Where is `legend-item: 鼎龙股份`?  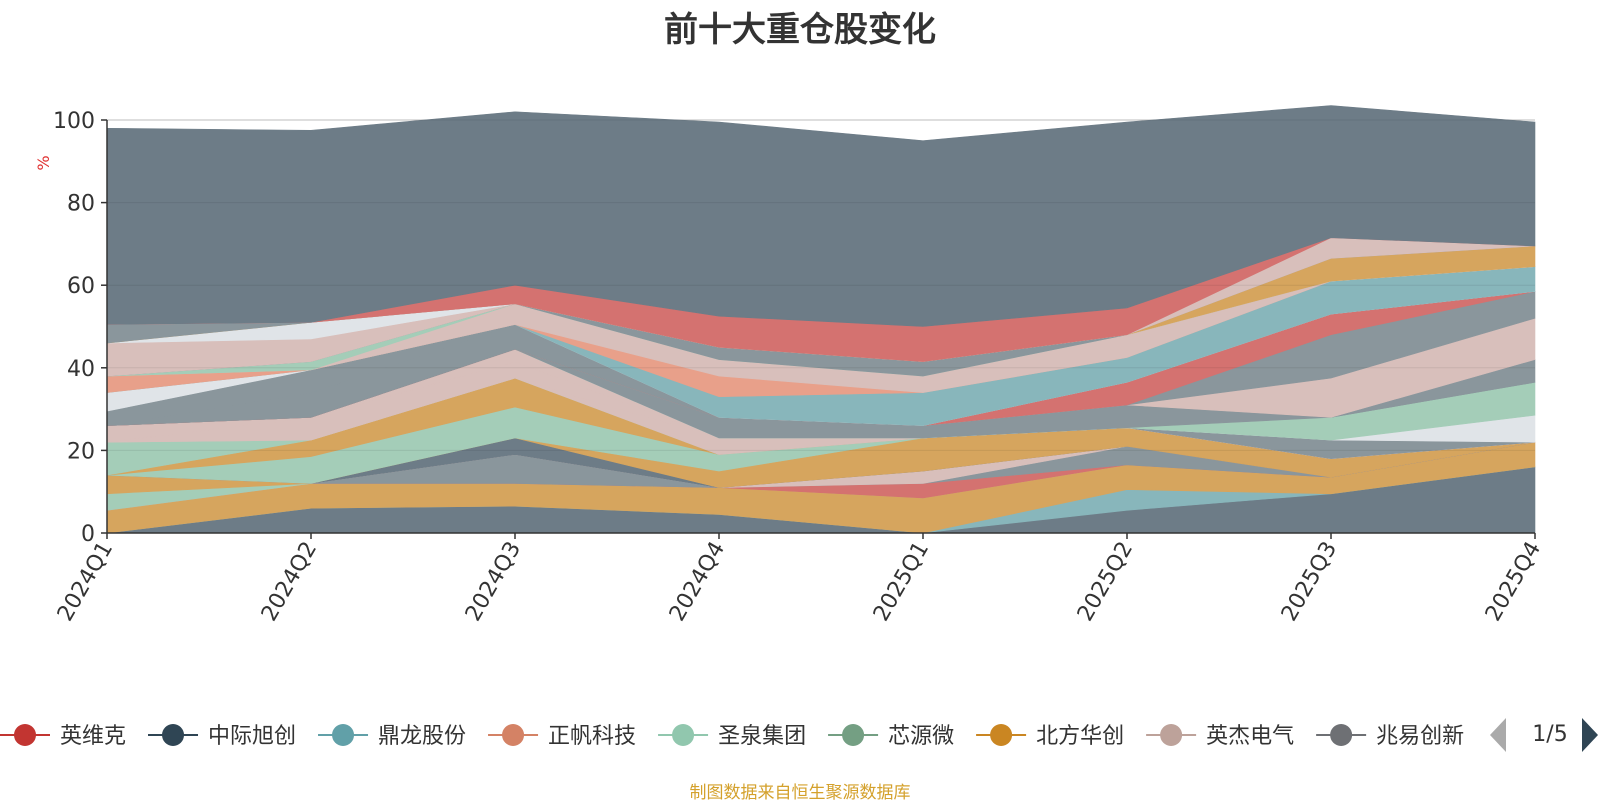 legend-item: 鼎龙股份 is located at coordinates (392, 736).